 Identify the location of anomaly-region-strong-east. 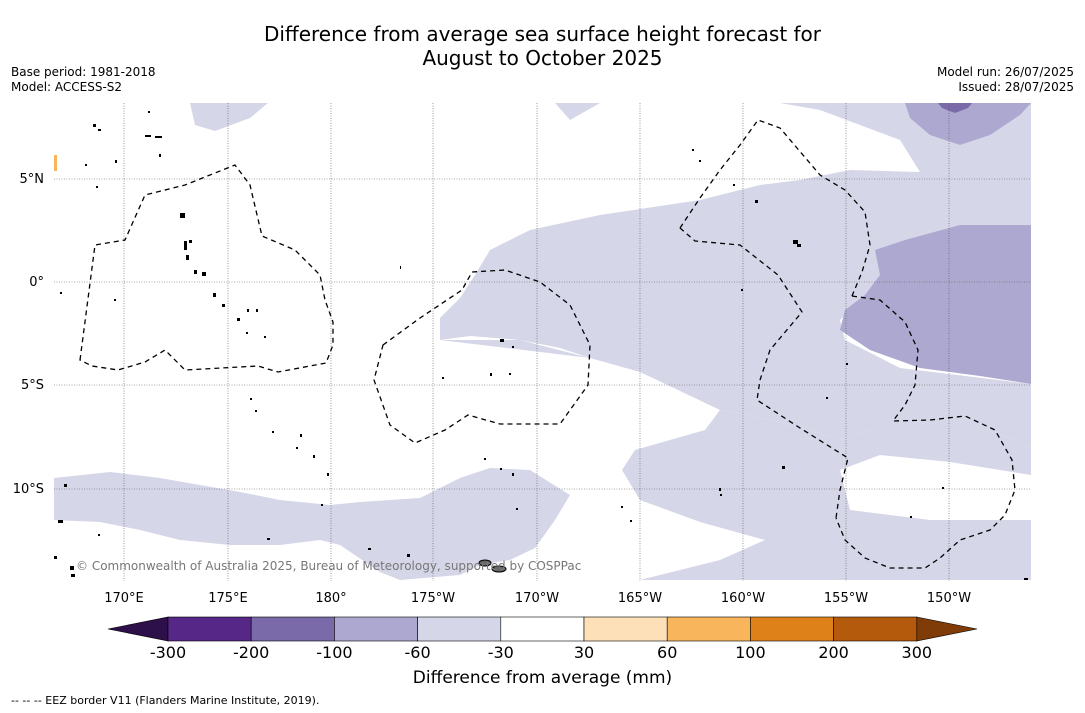
(935, 304).